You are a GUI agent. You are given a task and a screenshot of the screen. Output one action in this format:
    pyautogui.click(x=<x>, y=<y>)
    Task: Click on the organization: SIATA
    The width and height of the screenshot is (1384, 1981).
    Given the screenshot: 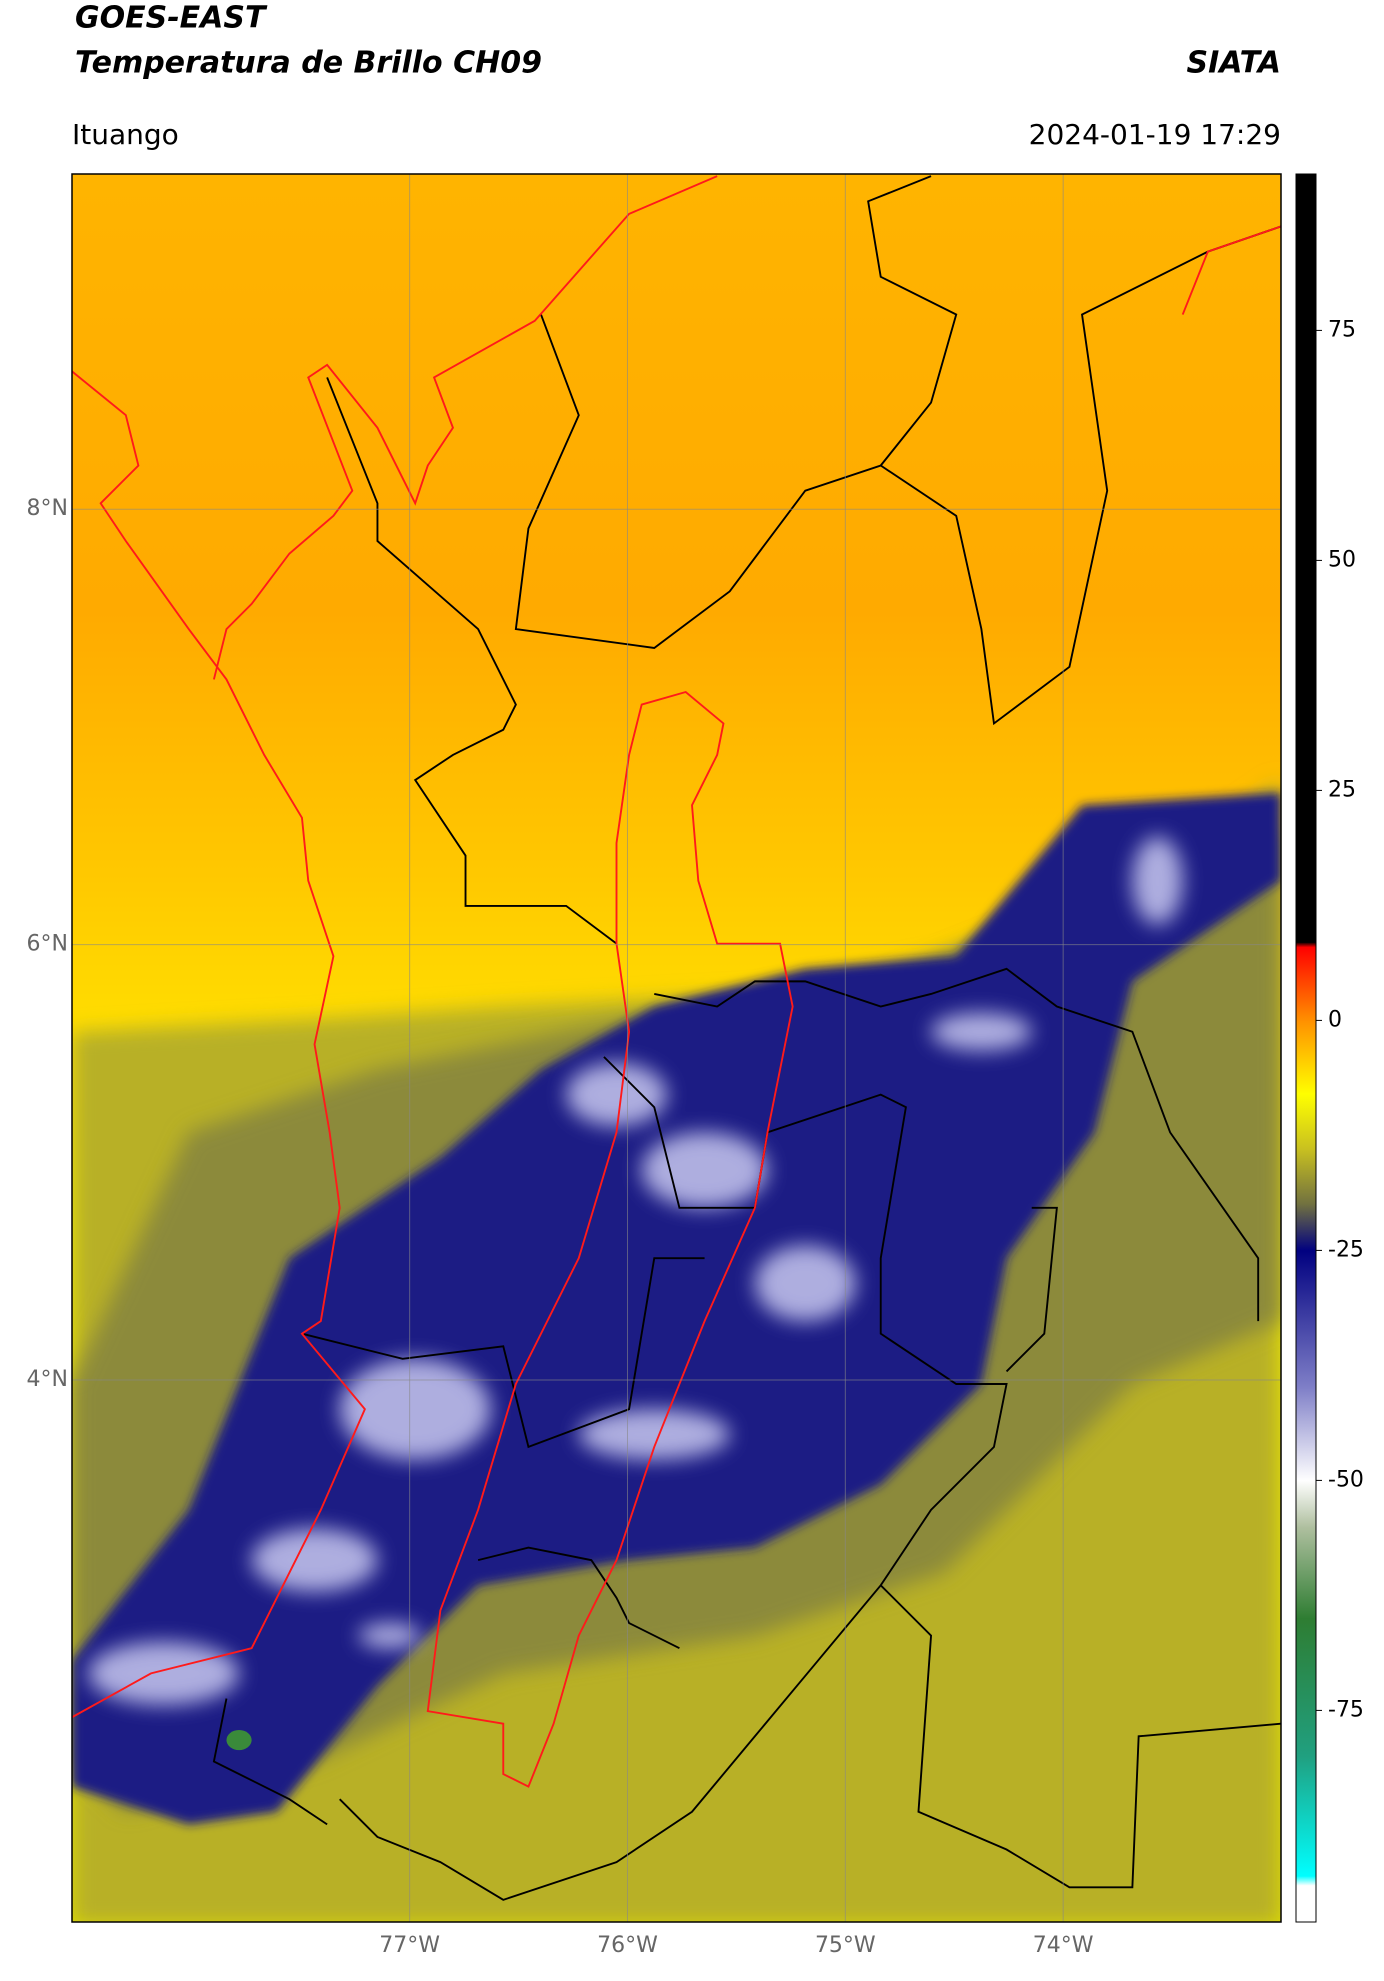 What is the action you would take?
    pyautogui.click(x=1234, y=63)
    